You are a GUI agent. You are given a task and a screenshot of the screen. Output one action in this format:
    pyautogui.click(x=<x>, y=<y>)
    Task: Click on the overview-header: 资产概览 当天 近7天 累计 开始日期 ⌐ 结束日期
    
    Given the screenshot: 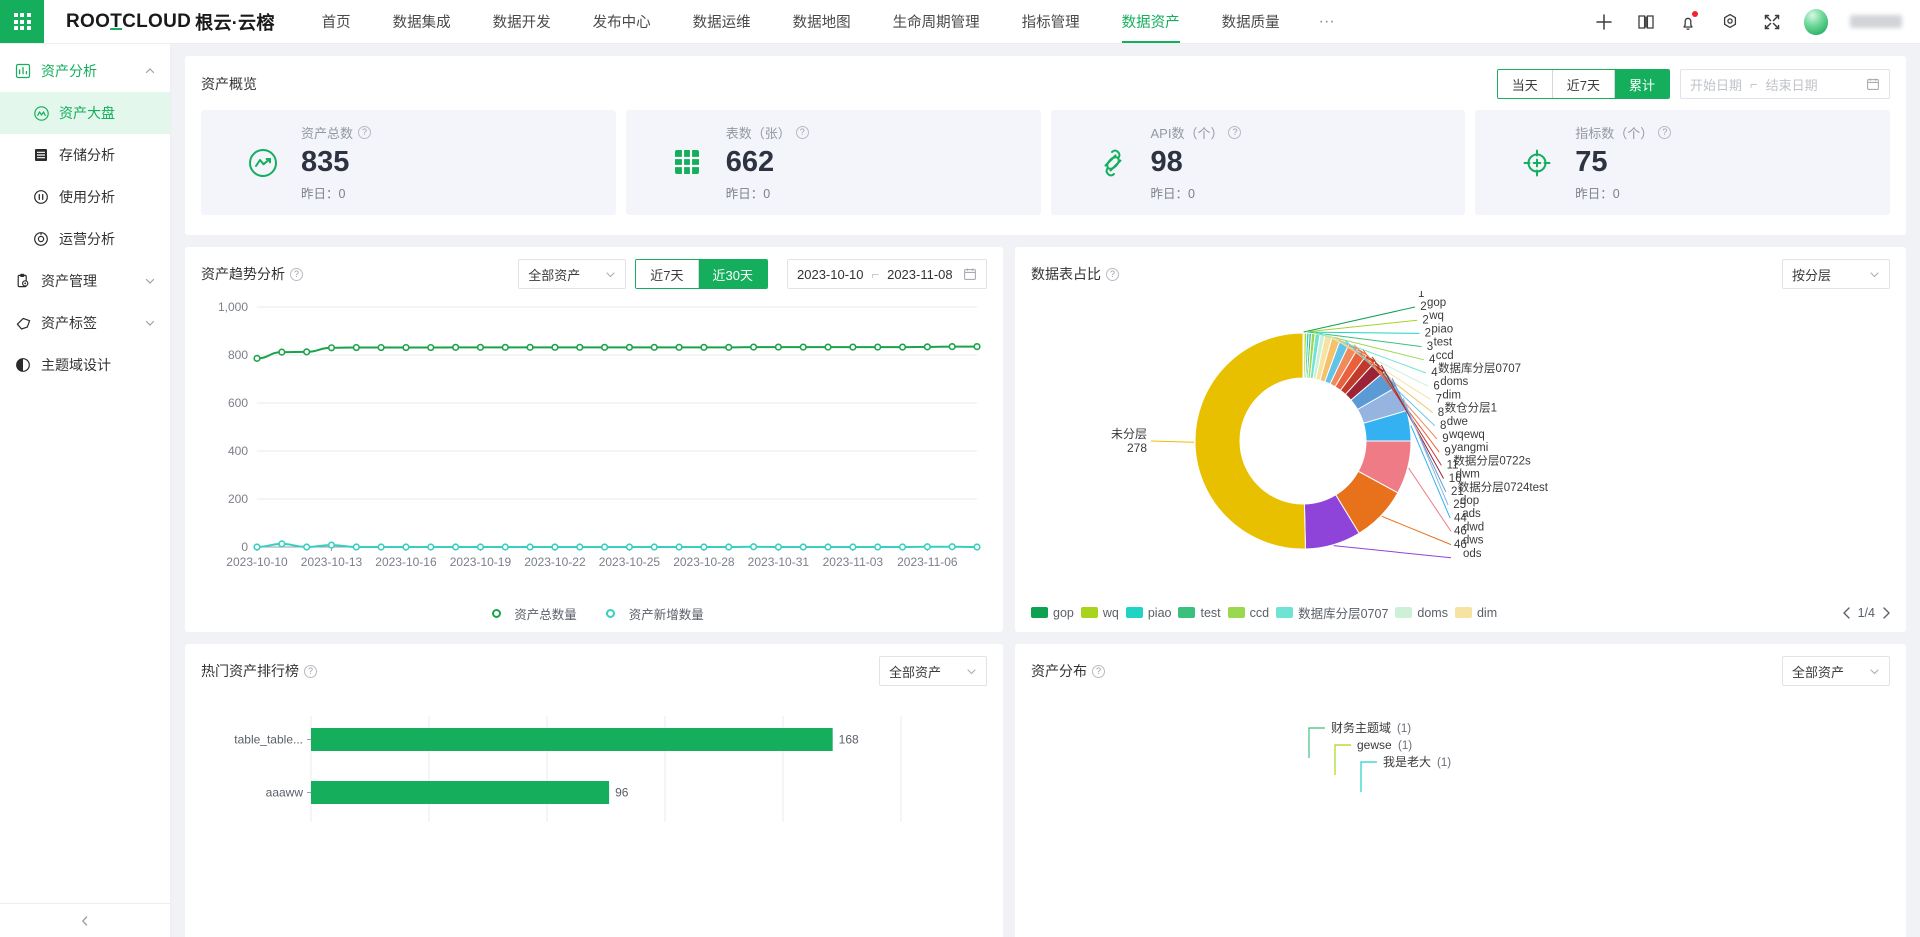 What is the action you would take?
    pyautogui.click(x=1045, y=84)
    